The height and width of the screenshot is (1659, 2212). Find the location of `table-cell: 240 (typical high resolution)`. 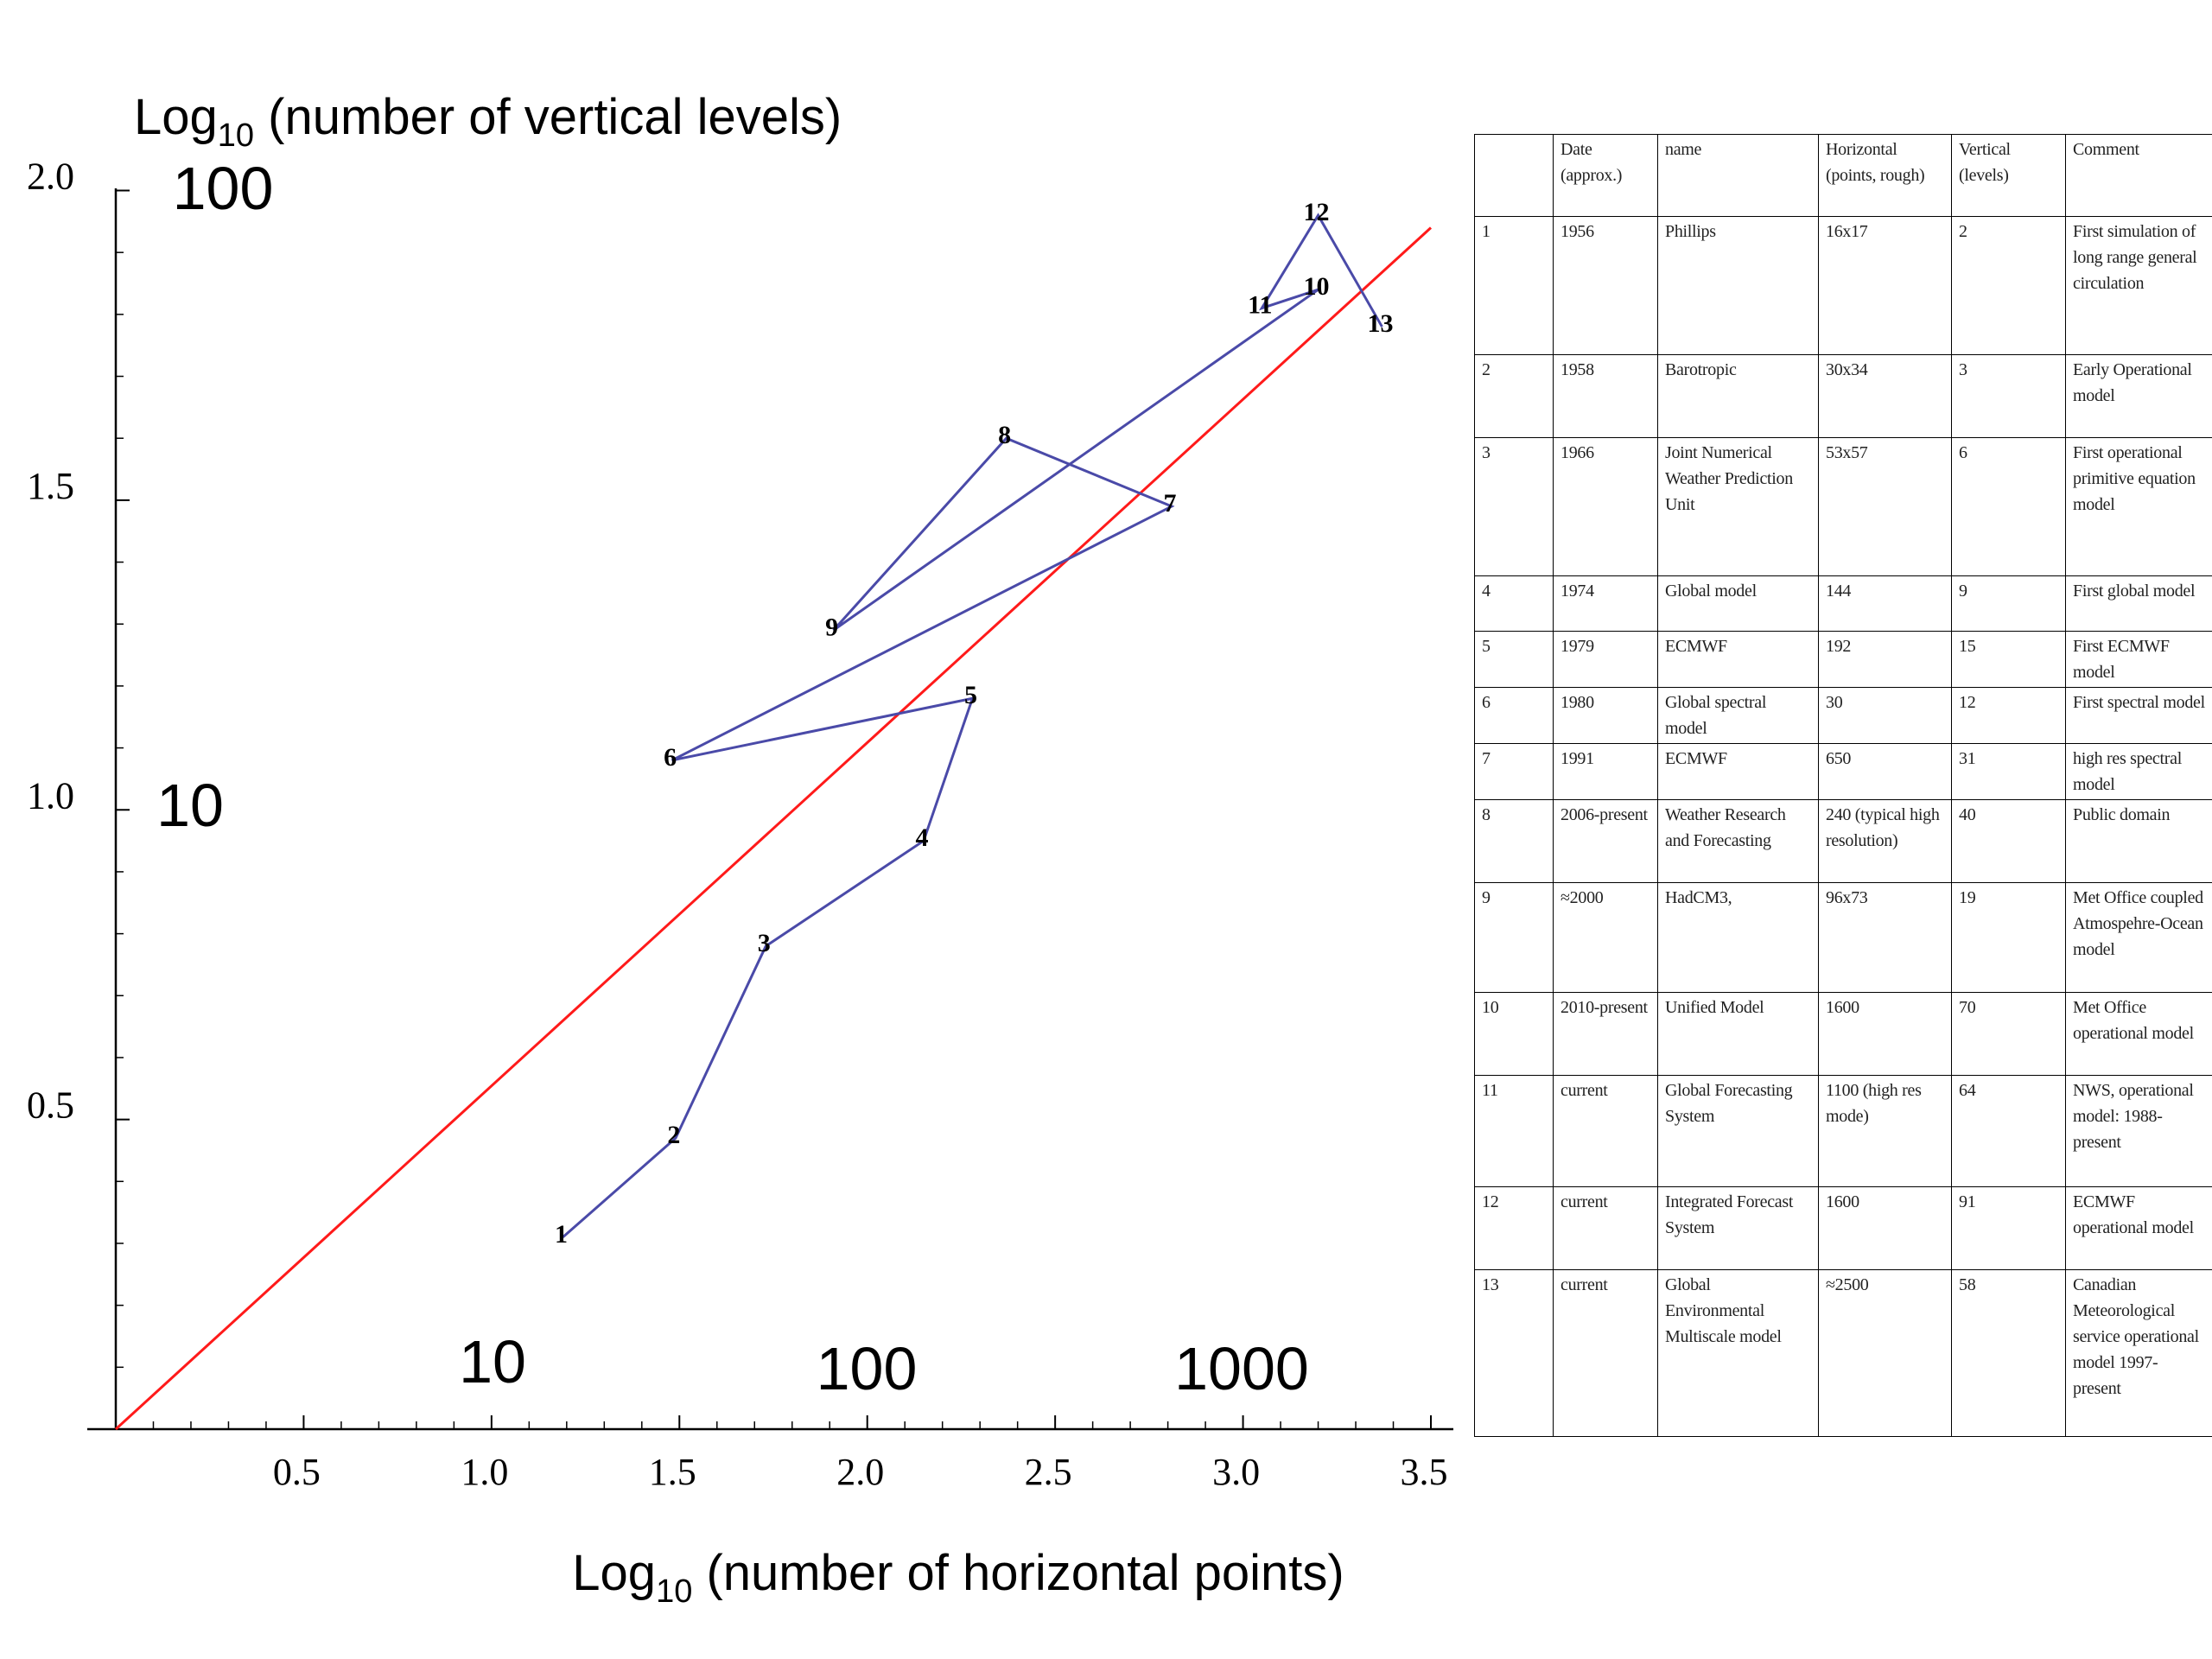

table-cell: 240 (typical high resolution) is located at coordinates (1885, 841).